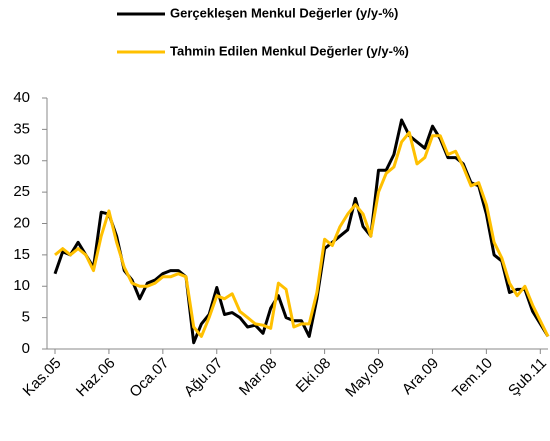  I want to click on legend-label: Tahmin Edilen Menkul Değerler (y/y-%), so click(289, 50).